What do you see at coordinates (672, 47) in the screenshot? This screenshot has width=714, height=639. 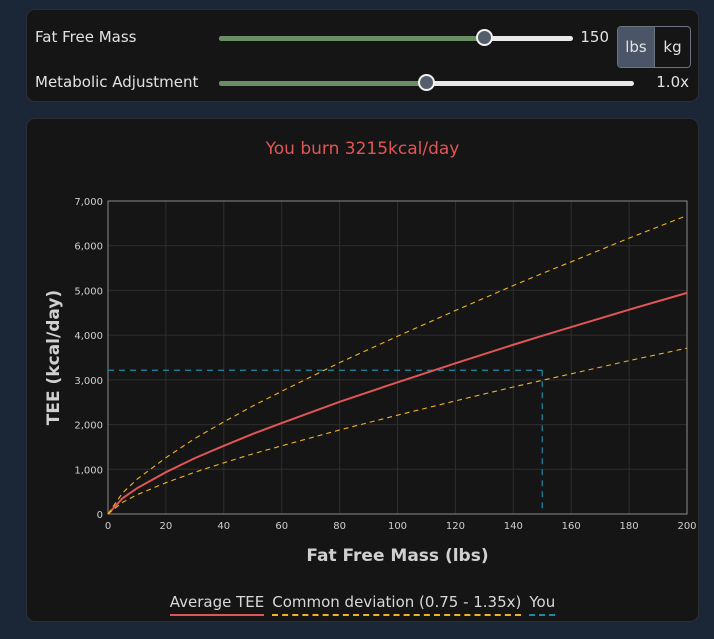 I see `unit-kg-button: kg` at bounding box center [672, 47].